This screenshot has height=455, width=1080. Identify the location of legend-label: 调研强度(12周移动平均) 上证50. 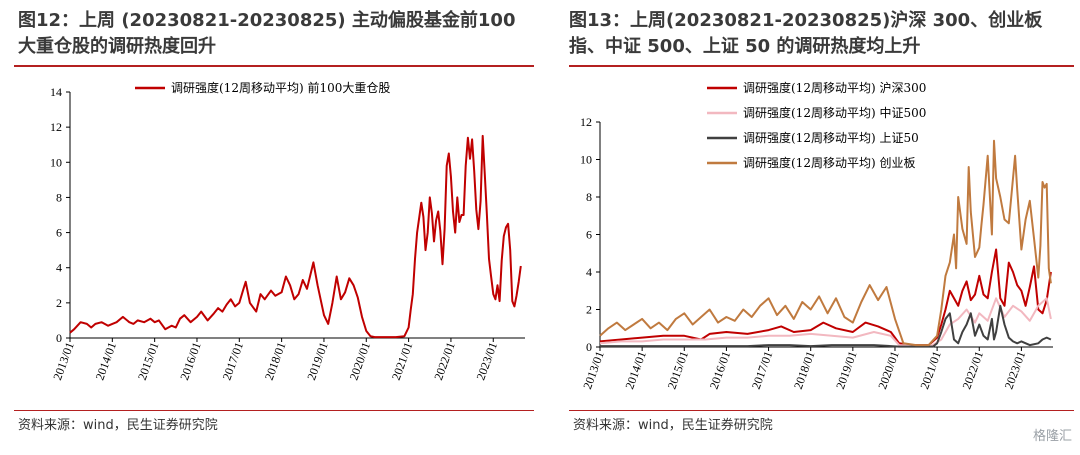
(831, 137).